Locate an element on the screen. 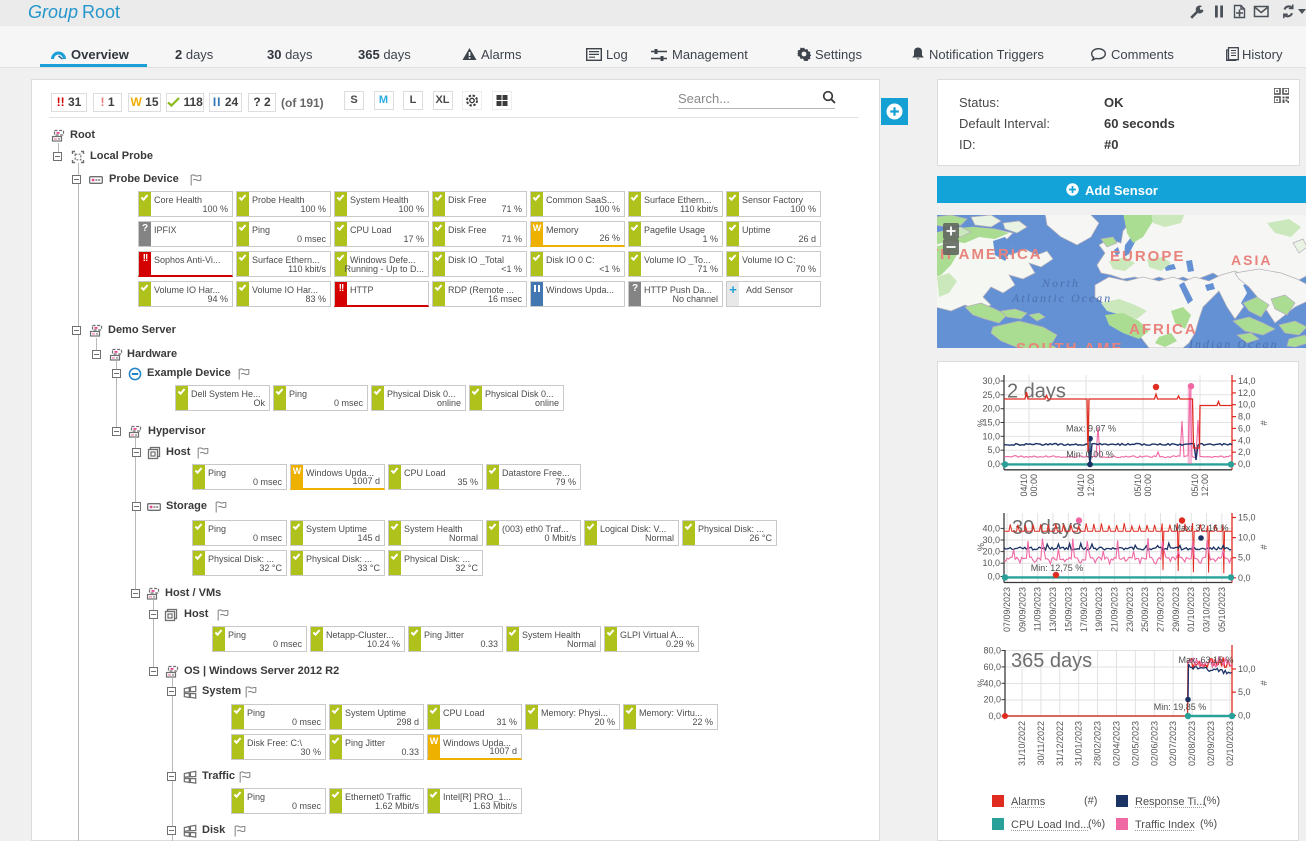 This screenshot has width=1306, height=841. svg-text: 03/10/2023 is located at coordinates (1207, 609).